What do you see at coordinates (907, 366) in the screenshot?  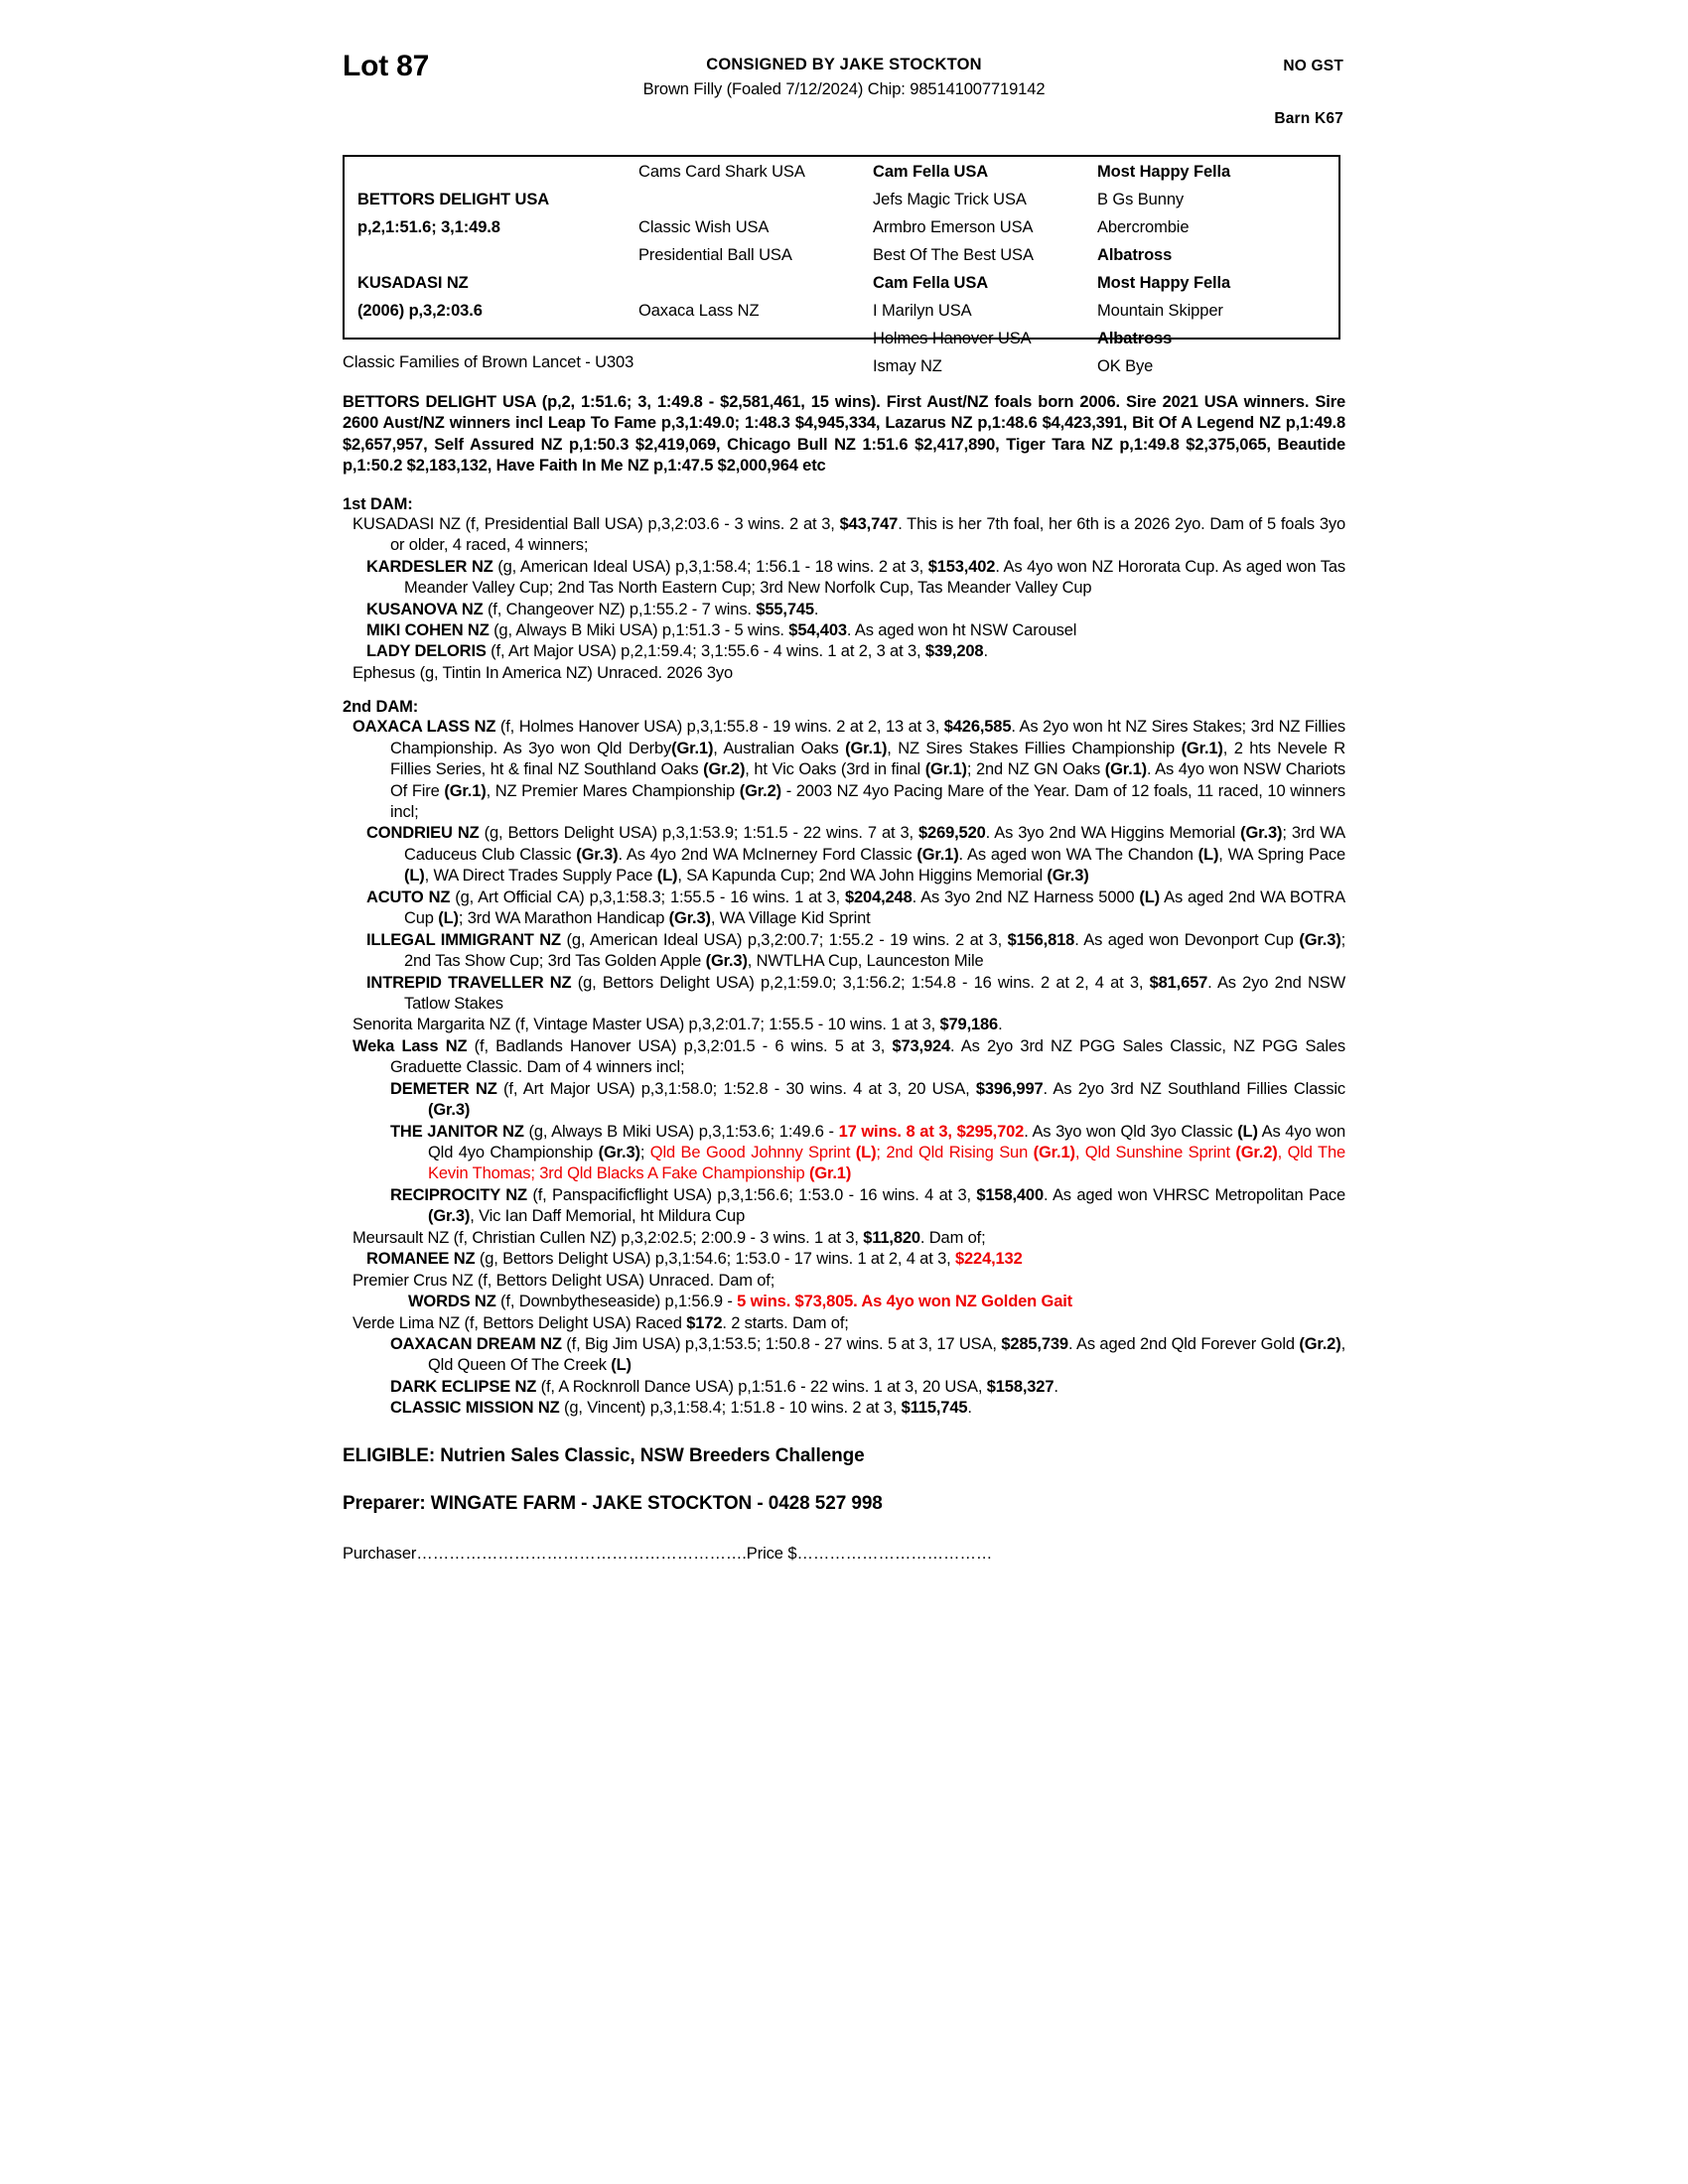 I see `pedigree-g3-8: Ismay NZ` at bounding box center [907, 366].